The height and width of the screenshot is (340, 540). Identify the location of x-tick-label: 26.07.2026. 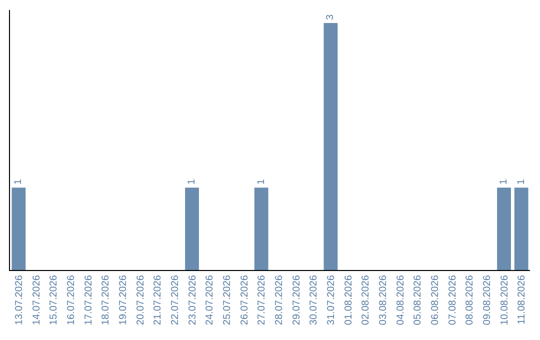
(244, 300).